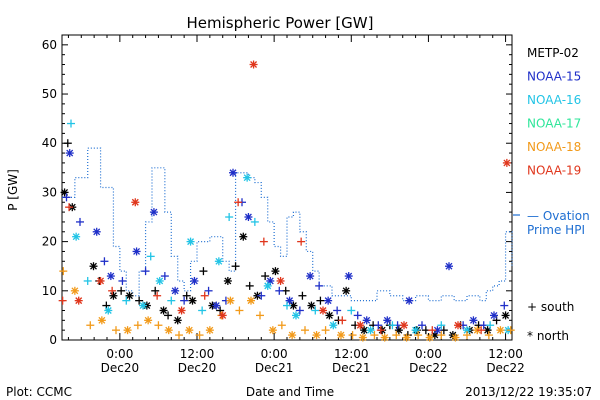 This screenshot has width=600, height=400. I want to click on legend-entry-noaa-15: NOAA-15, so click(554, 77).